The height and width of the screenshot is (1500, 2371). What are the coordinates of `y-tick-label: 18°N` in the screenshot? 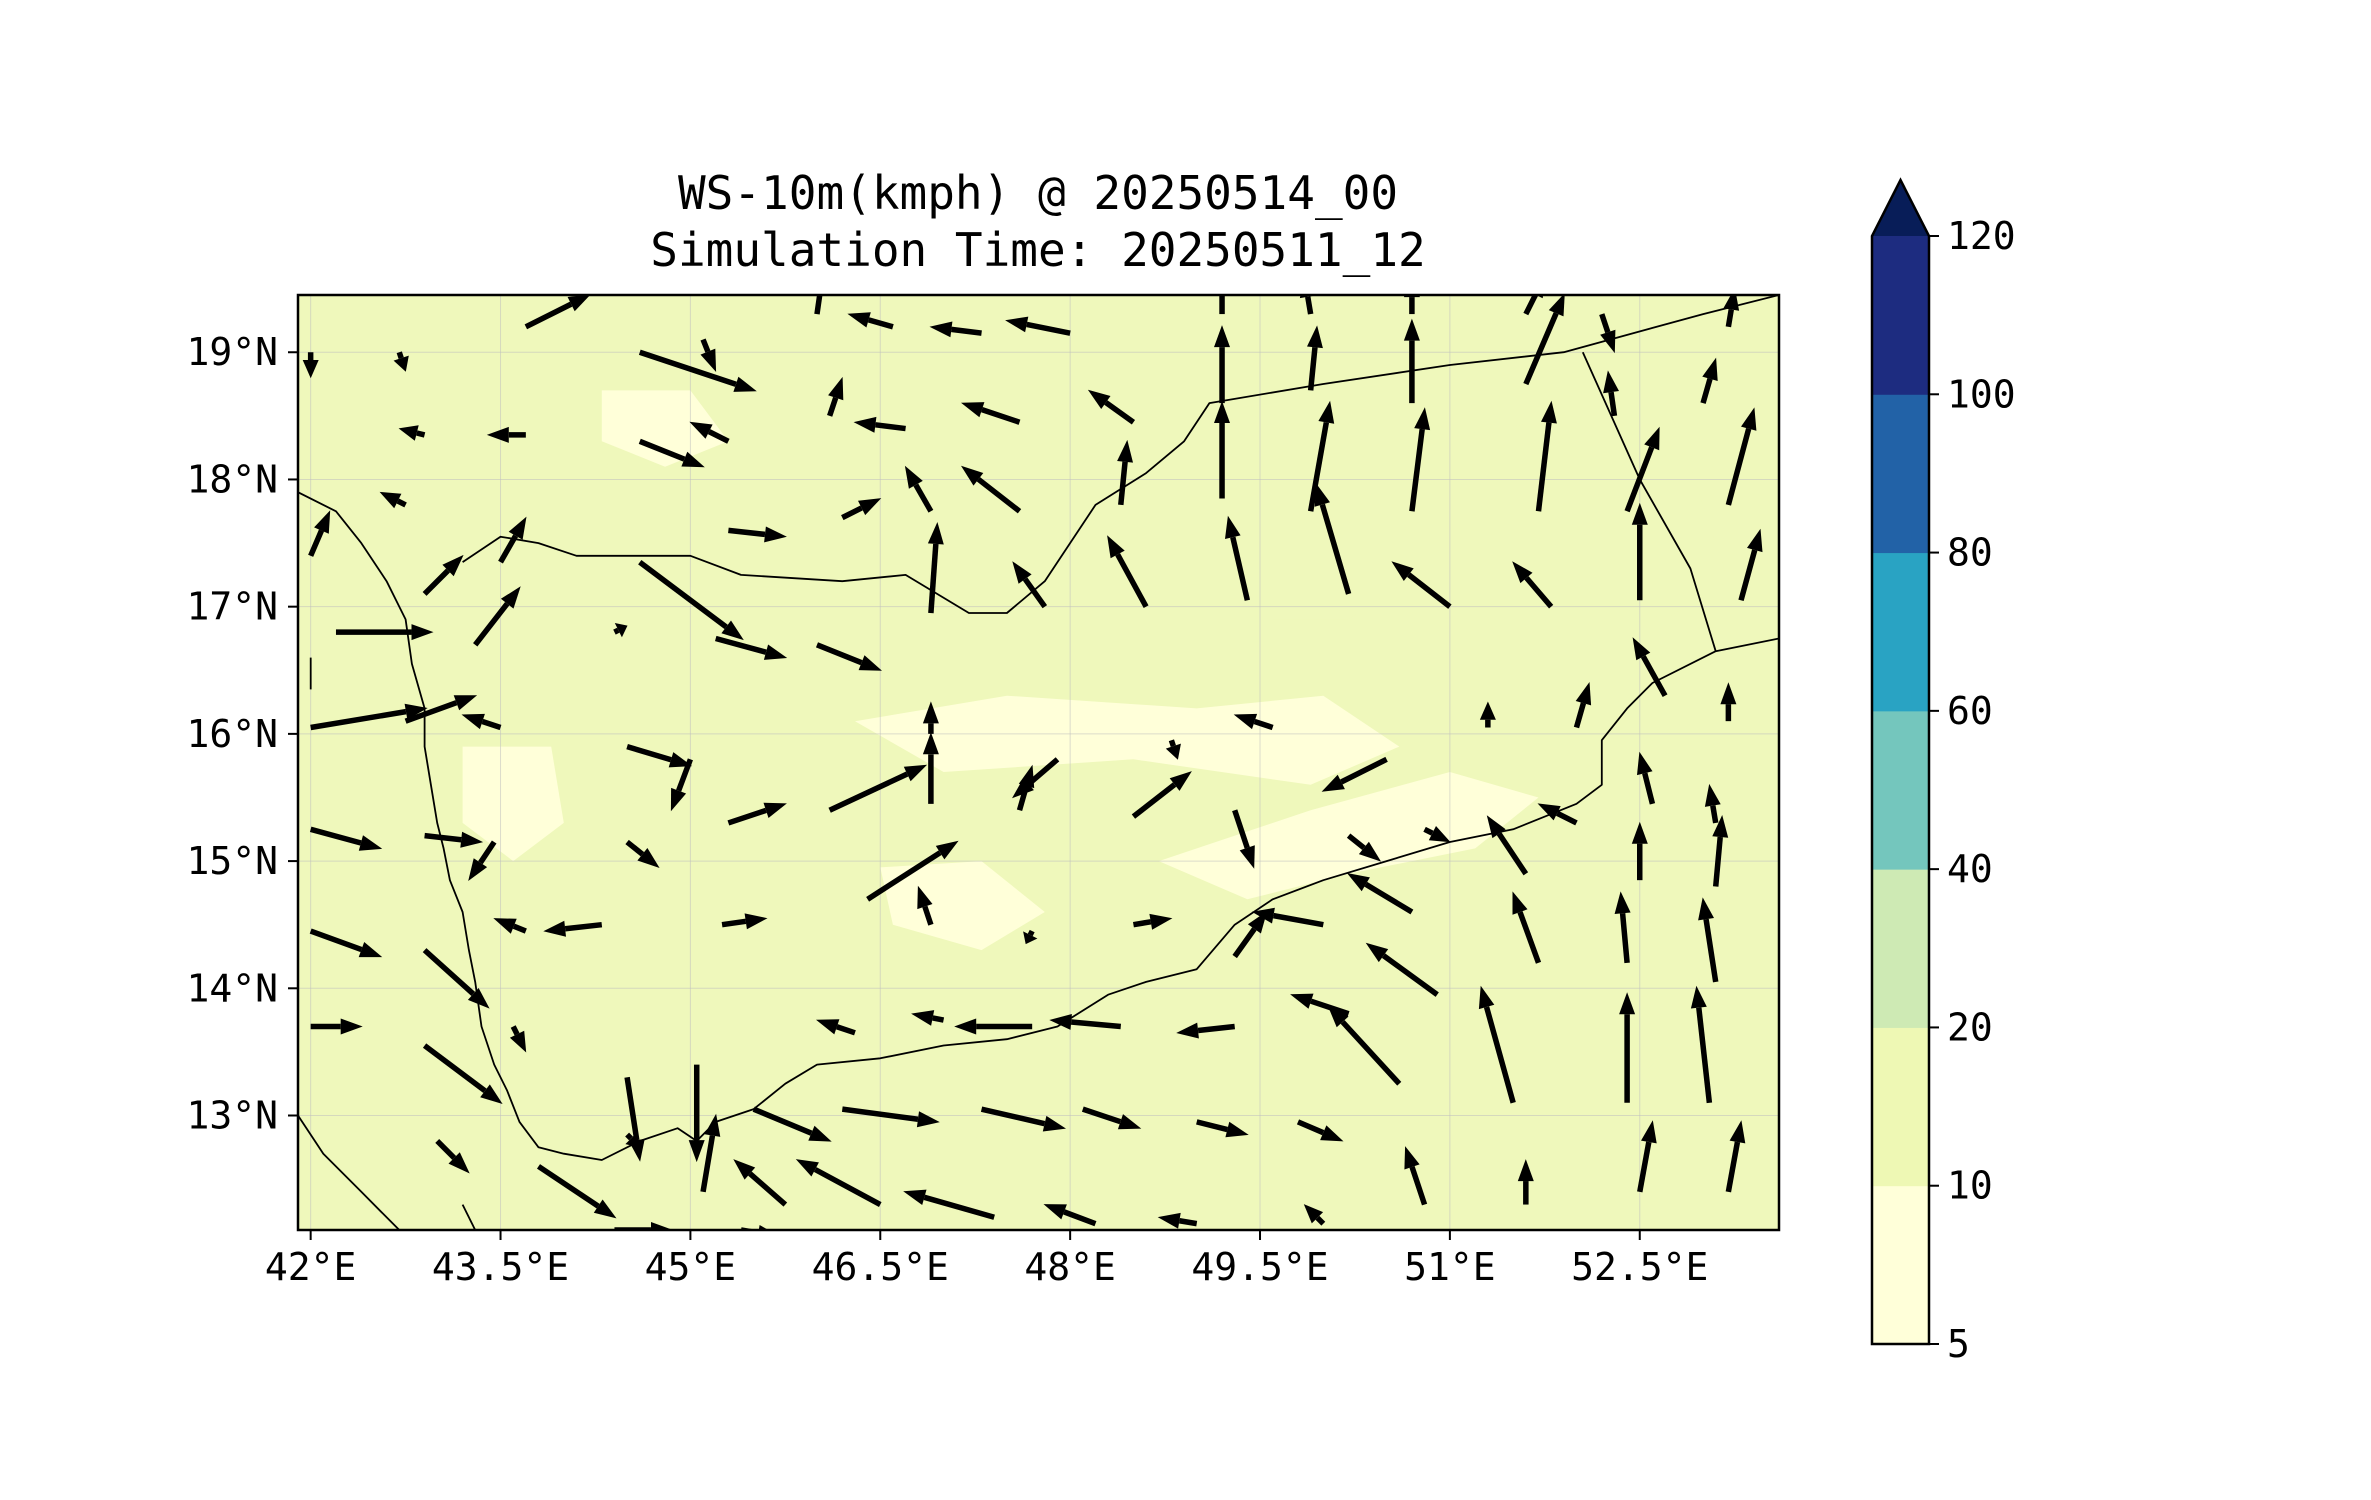 It's located at (232, 479).